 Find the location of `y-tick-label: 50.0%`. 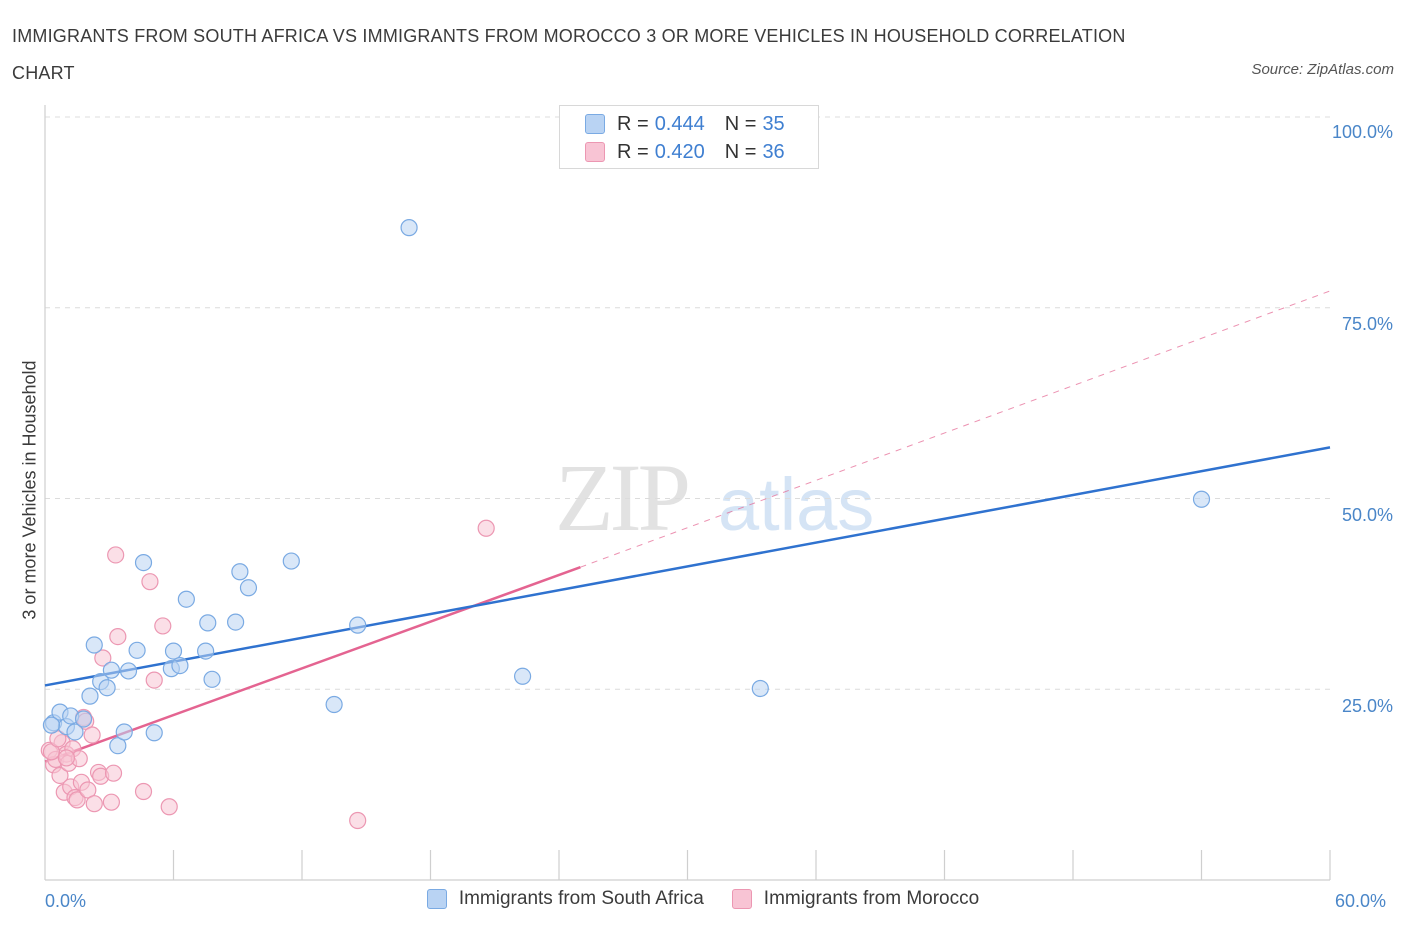

y-tick-label: 50.0% is located at coordinates (1367, 515).